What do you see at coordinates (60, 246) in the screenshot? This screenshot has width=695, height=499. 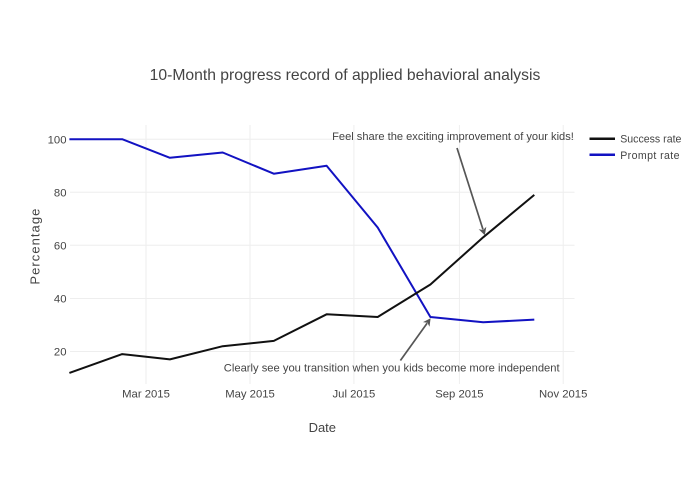 I see `svg-text: 60` at bounding box center [60, 246].